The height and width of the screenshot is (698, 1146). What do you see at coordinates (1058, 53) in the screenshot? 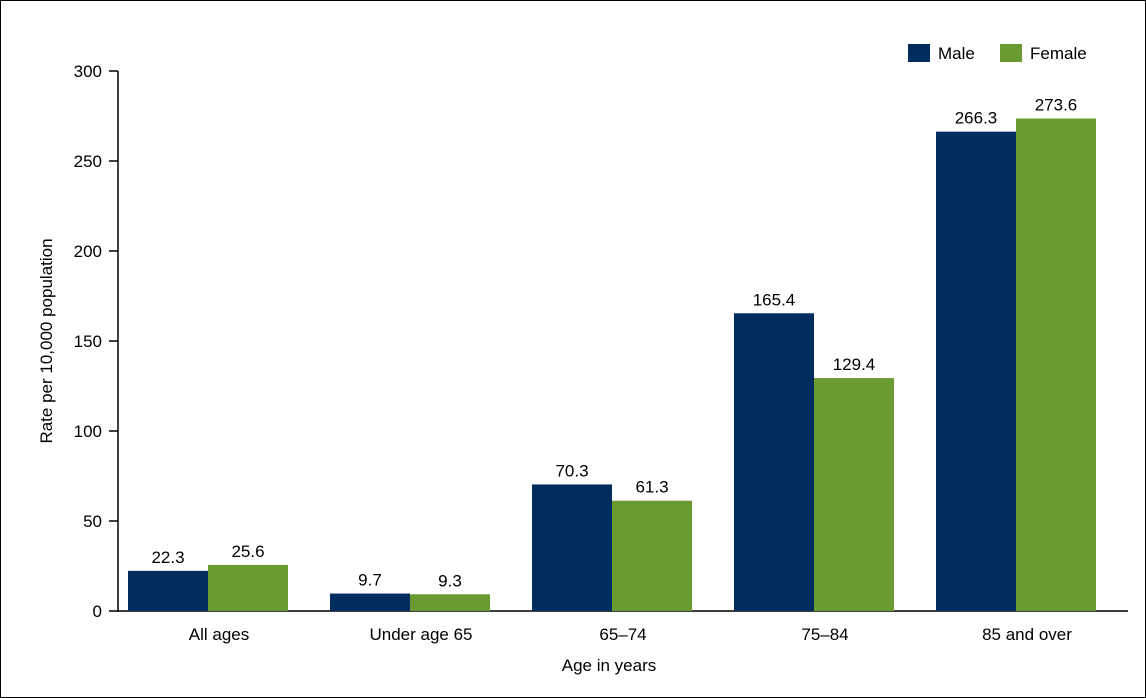
I see `legend-label-female: Female` at bounding box center [1058, 53].